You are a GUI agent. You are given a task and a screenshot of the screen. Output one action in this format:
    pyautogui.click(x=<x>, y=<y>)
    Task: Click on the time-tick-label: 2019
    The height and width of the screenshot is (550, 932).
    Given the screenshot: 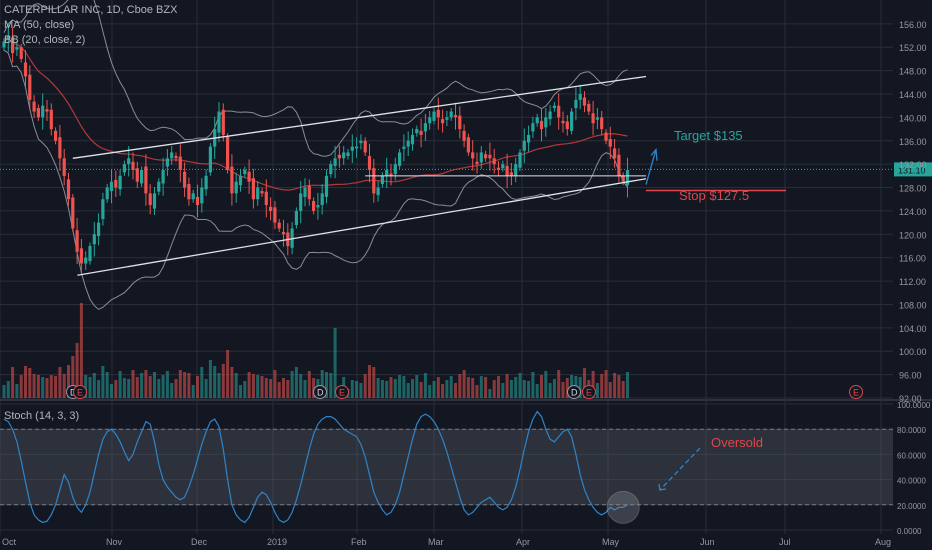 What is the action you would take?
    pyautogui.click(x=277, y=542)
    